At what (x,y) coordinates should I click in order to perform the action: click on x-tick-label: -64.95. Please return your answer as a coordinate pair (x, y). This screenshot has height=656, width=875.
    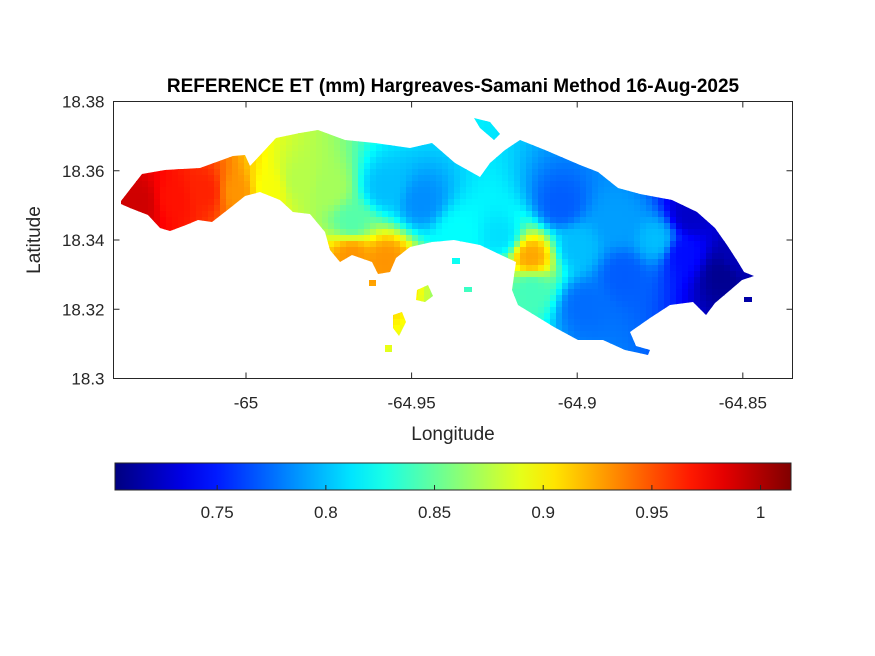
    Looking at the image, I should click on (411, 403).